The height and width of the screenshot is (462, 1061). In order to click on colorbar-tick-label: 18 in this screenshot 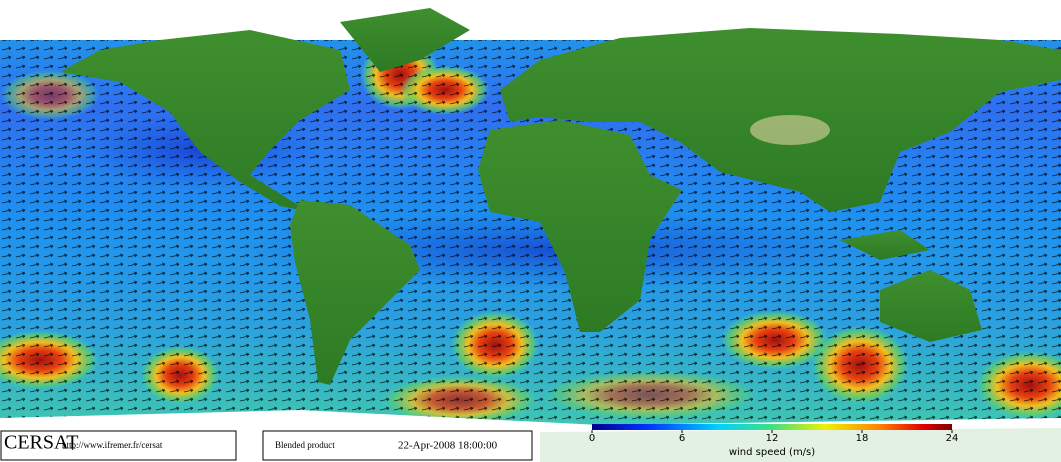, I will do `click(862, 438)`.